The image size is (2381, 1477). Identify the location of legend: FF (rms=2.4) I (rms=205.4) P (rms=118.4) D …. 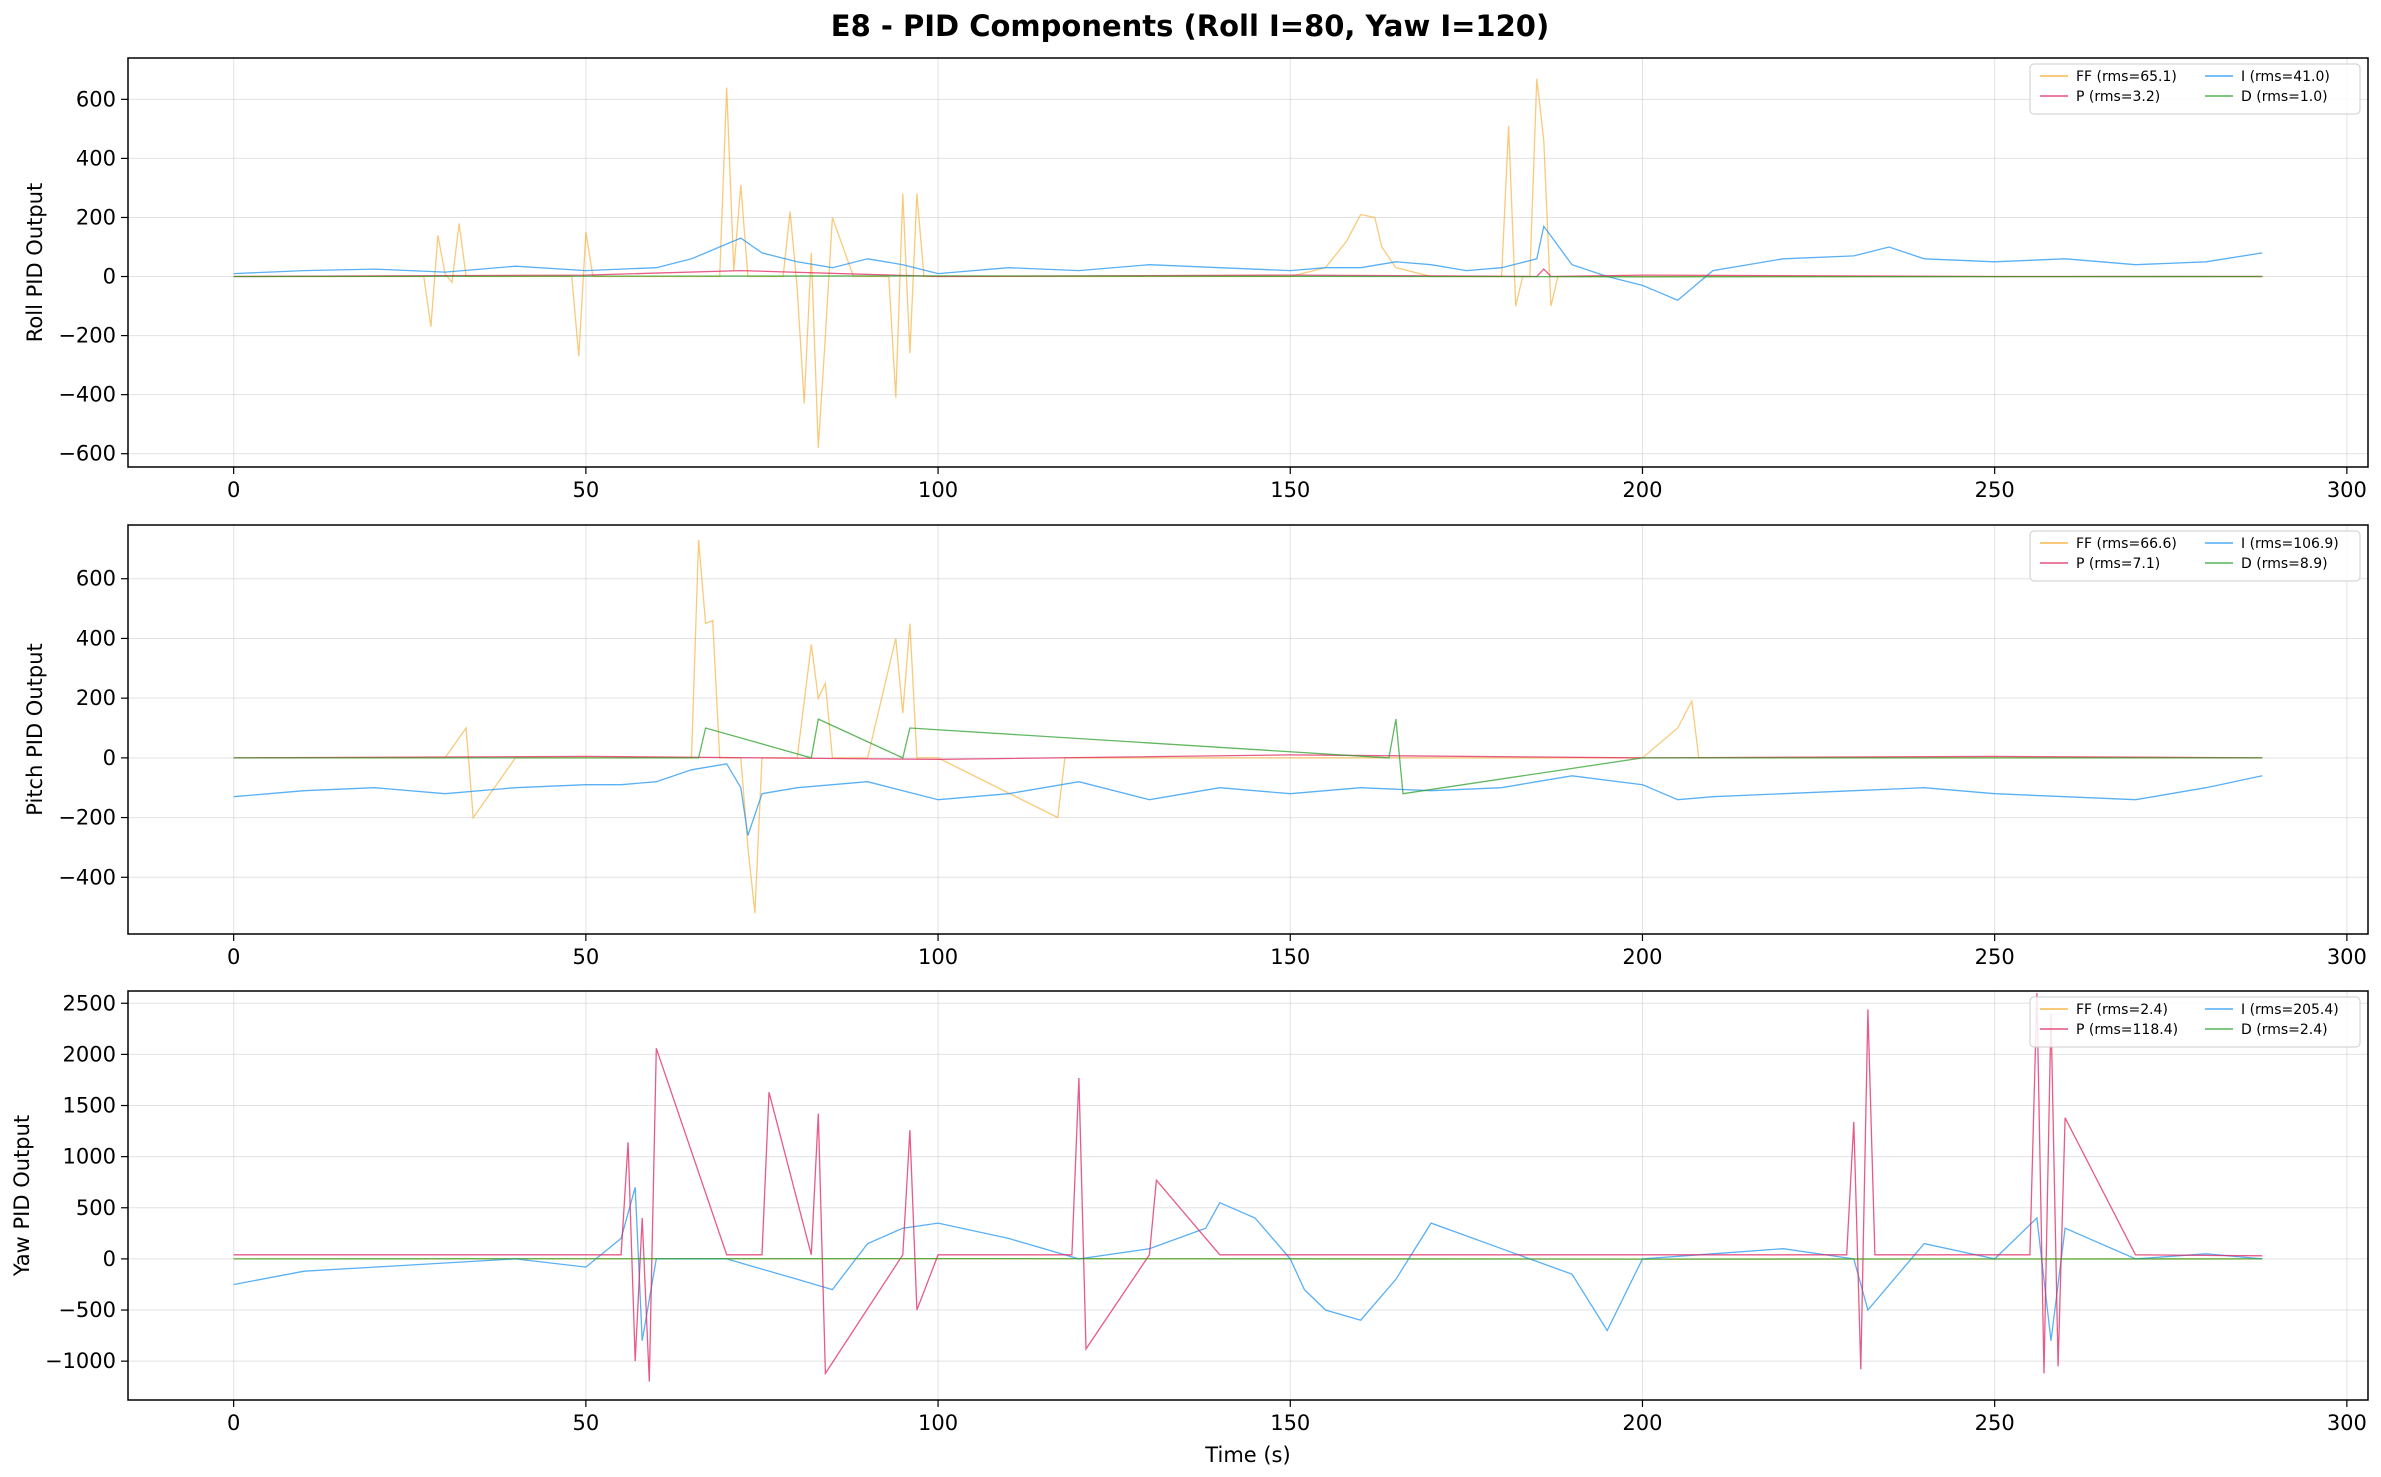
(2195, 1022).